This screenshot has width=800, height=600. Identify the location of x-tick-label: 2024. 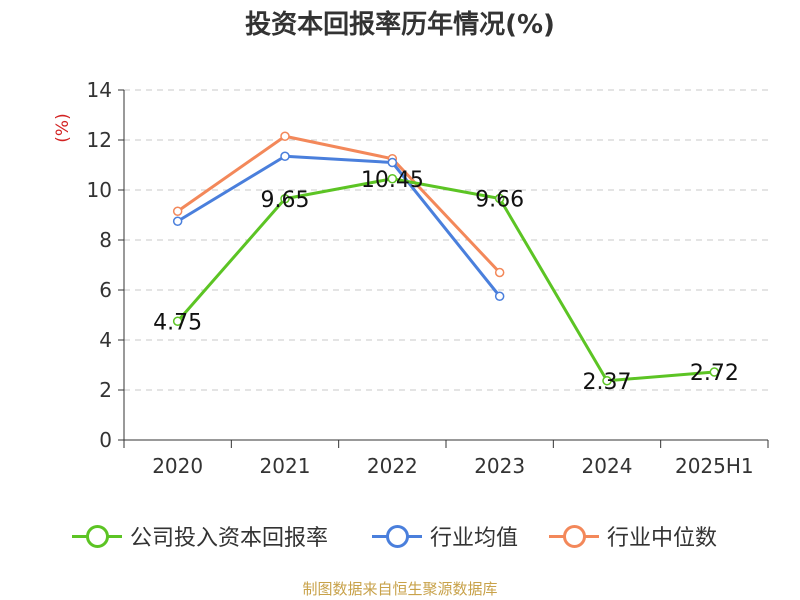
(607, 466).